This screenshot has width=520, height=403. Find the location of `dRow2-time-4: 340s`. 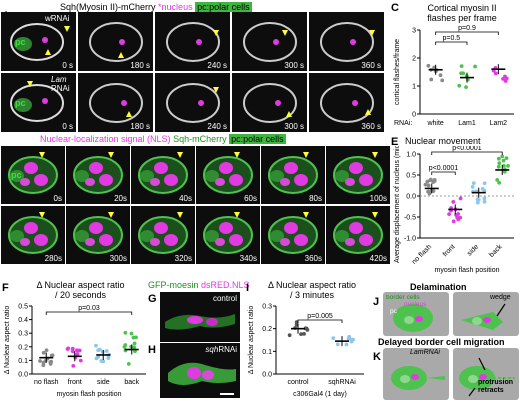

dRow2-time-4: 340s is located at coordinates (248, 258).